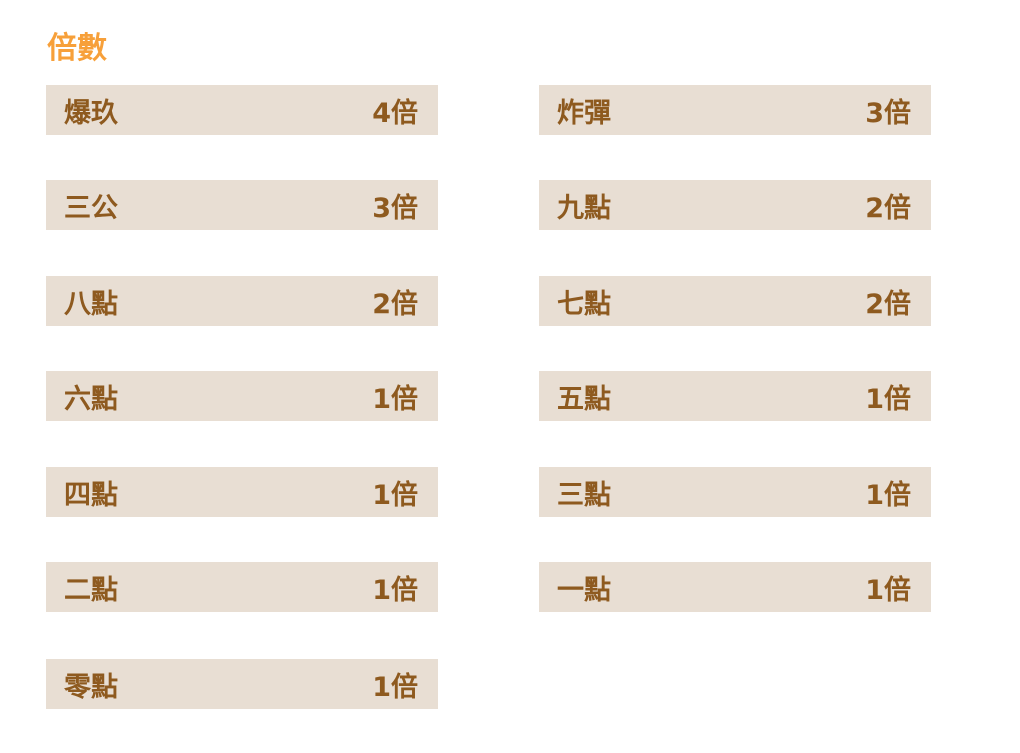  Describe the element at coordinates (584, 590) in the screenshot. I see `hand-name: 一點` at that location.